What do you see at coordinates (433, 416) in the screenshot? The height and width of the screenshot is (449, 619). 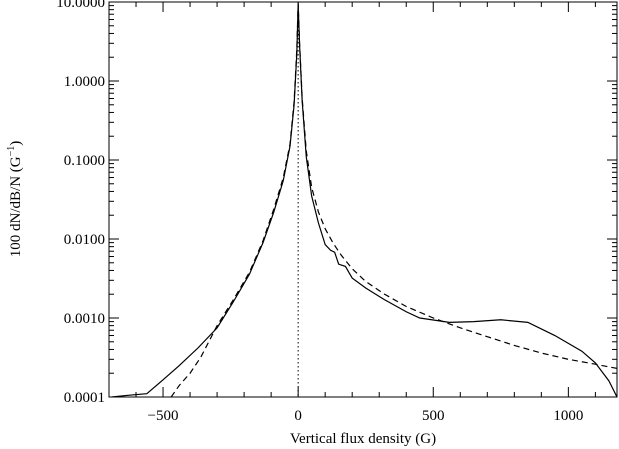 I see `x-tick-label: 500` at bounding box center [433, 416].